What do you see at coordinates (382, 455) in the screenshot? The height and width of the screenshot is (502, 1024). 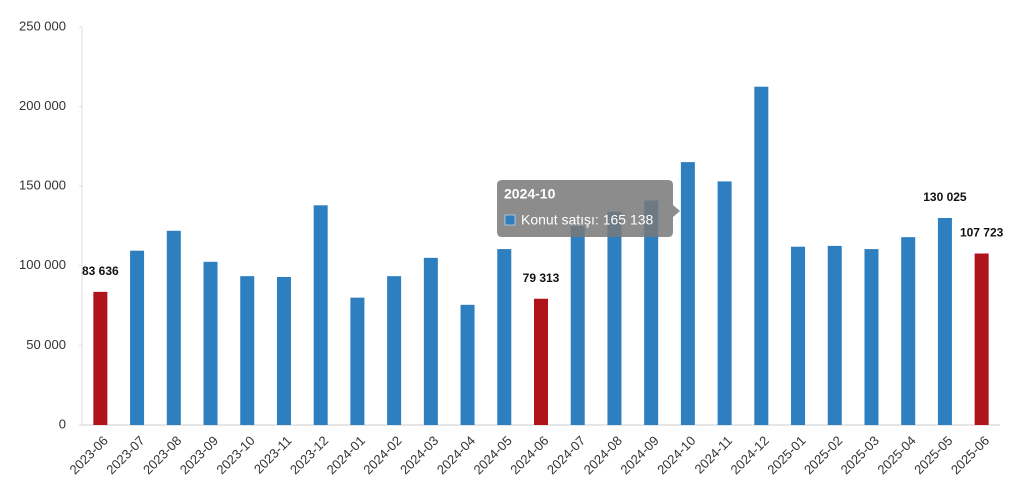 I see `x-tick-label: 2024-02` at bounding box center [382, 455].